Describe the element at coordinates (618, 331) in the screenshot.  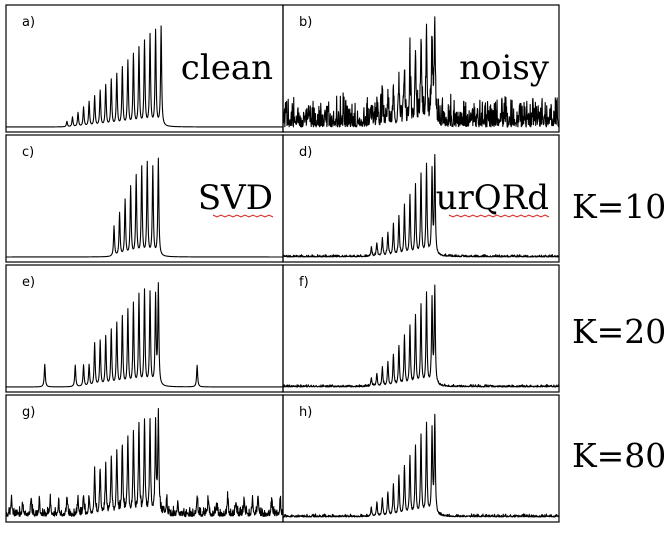
I see `k-label-20: K=20` at that location.